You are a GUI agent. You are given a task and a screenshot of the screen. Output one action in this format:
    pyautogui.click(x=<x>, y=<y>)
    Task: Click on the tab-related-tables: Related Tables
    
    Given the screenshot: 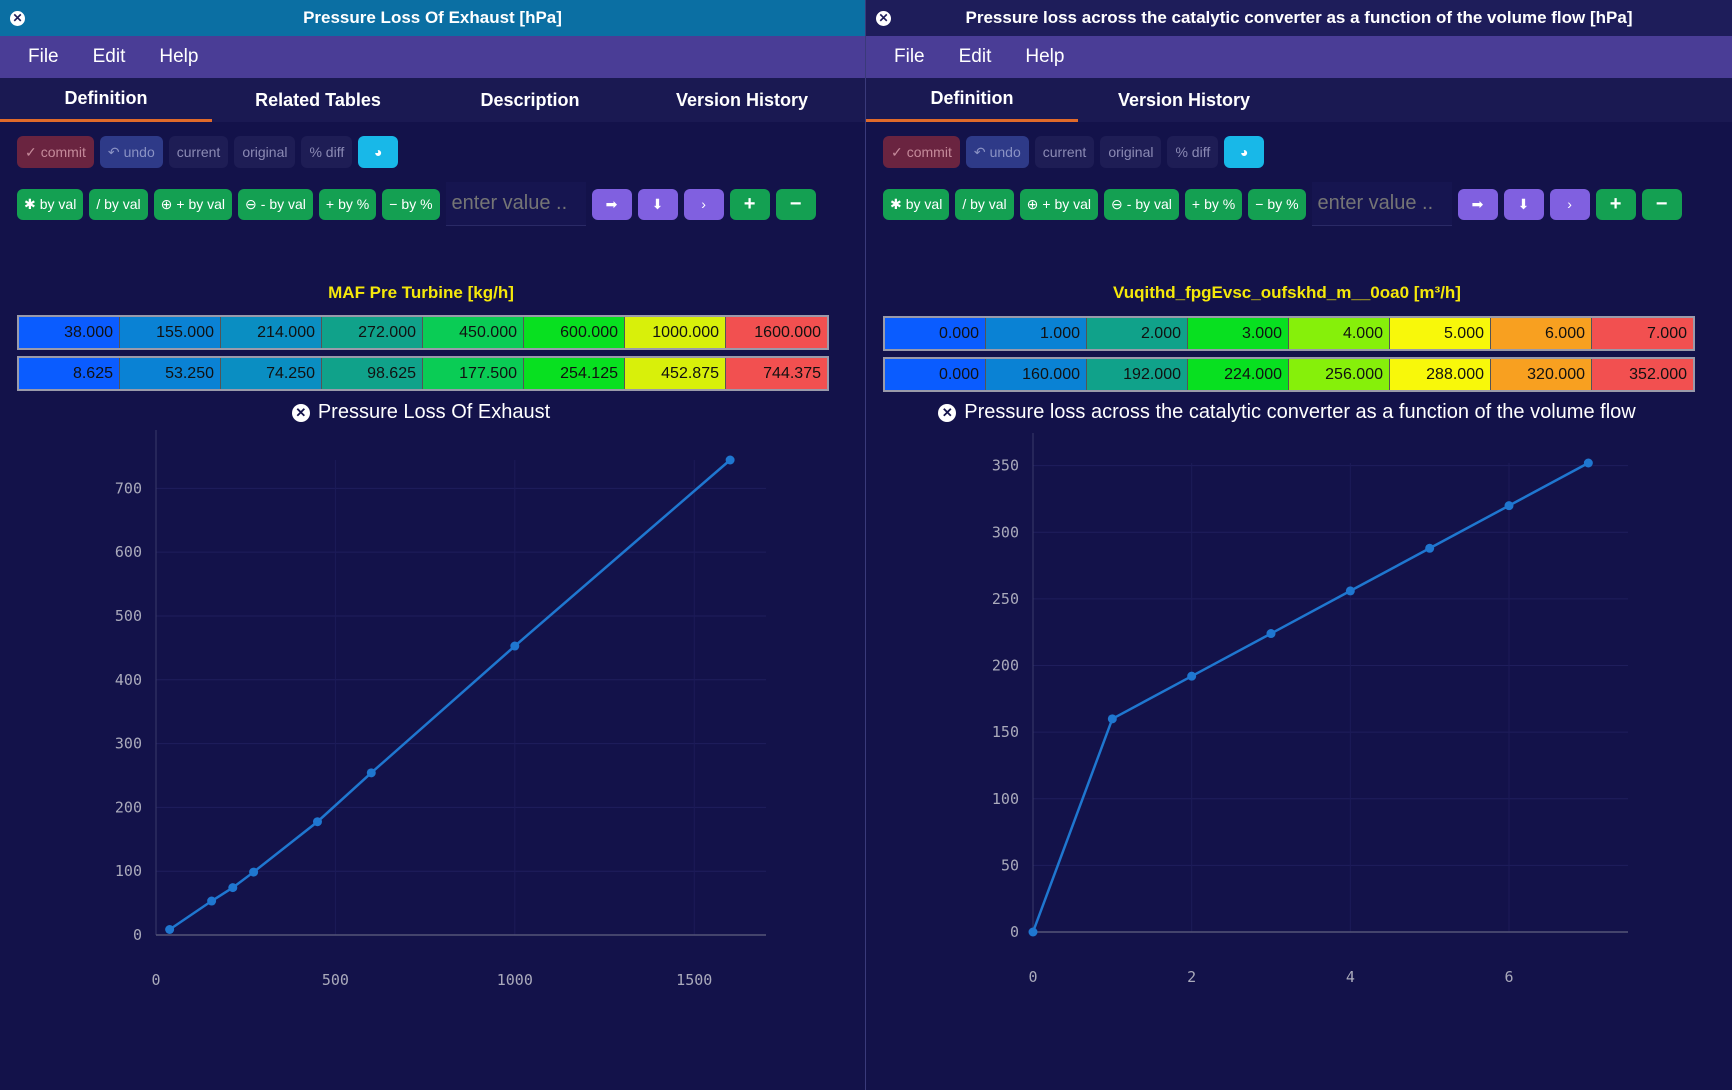 What is the action you would take?
    pyautogui.click(x=318, y=99)
    